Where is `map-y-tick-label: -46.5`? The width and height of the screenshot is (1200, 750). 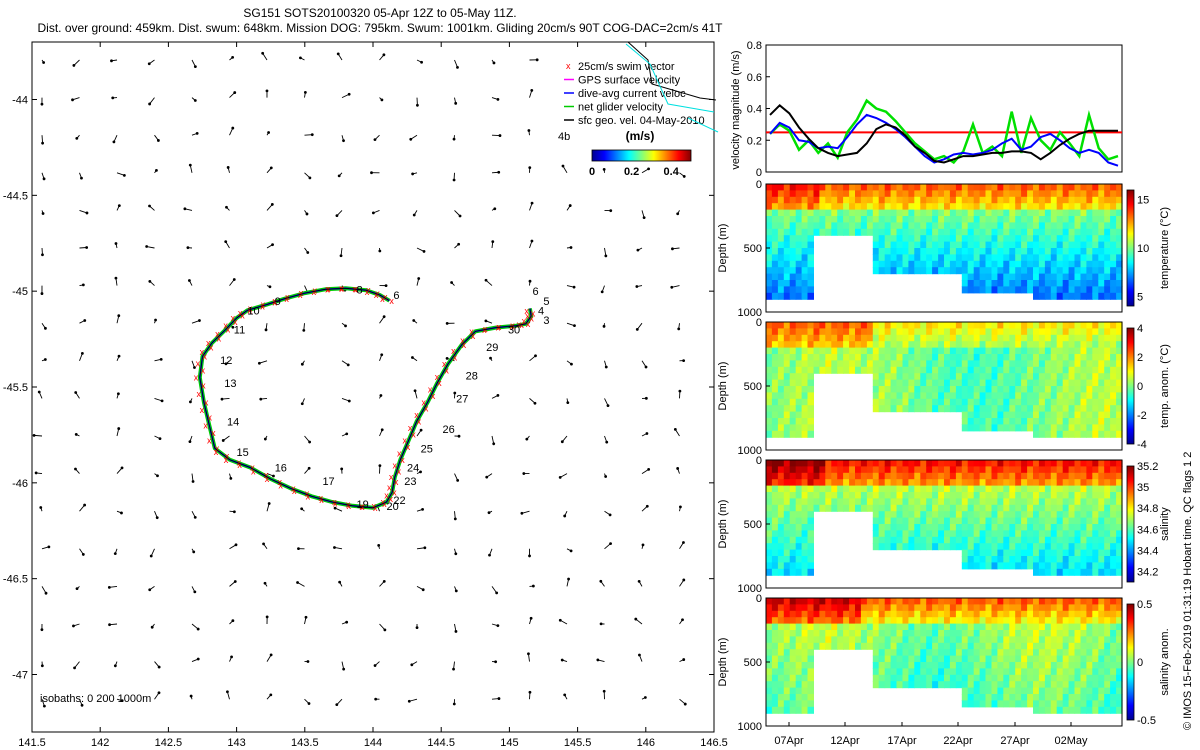 map-y-tick-label: -46.5 is located at coordinates (15, 580).